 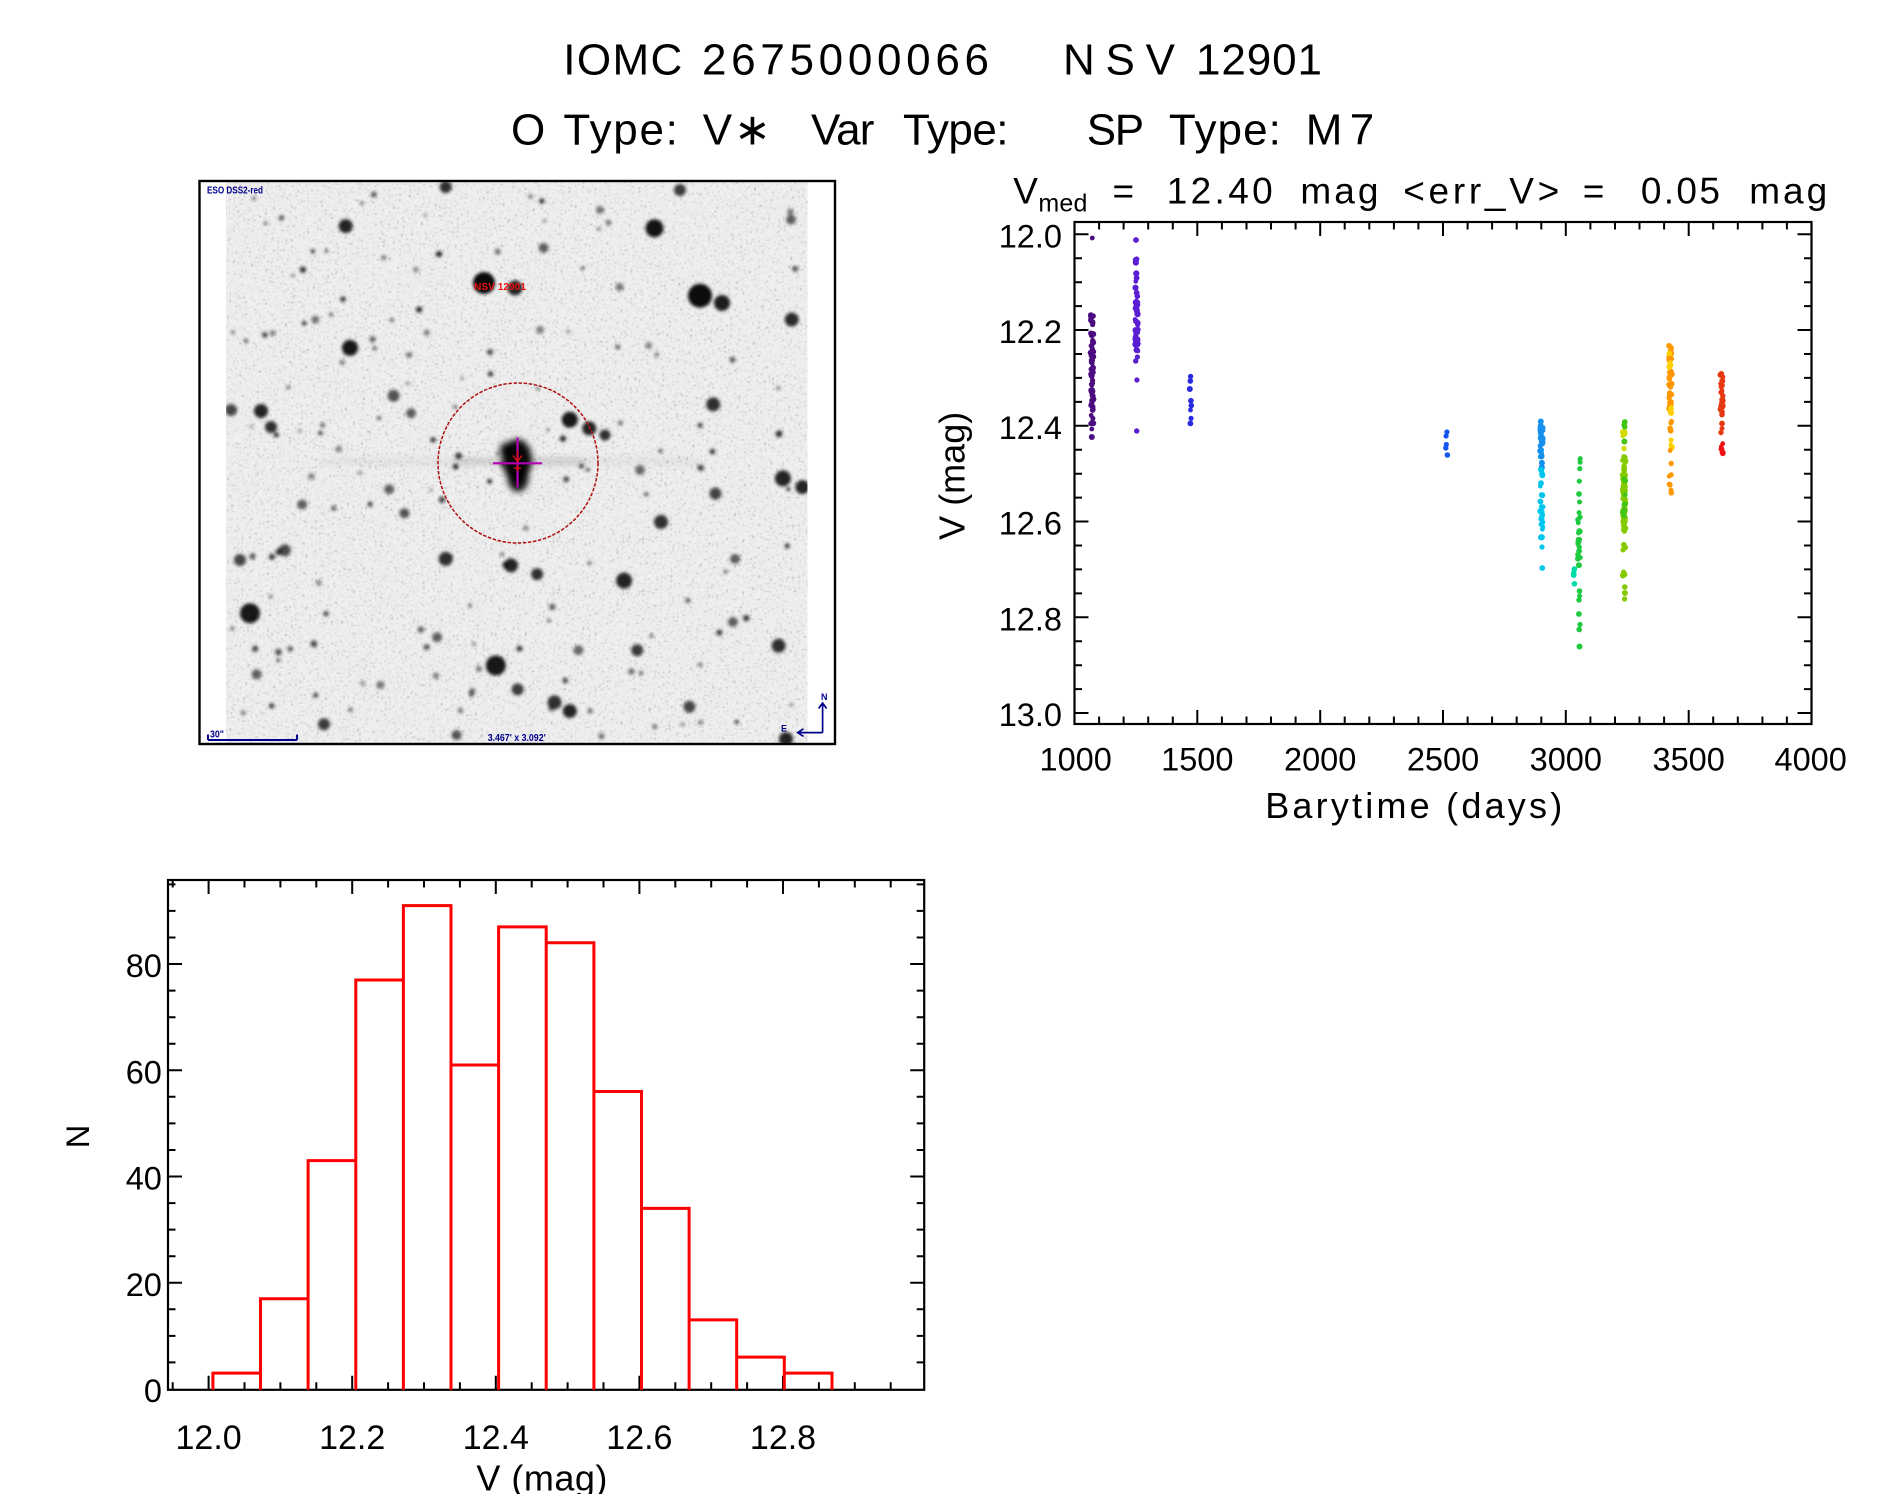 I want to click on svg-text: 1500, so click(x=1197, y=760).